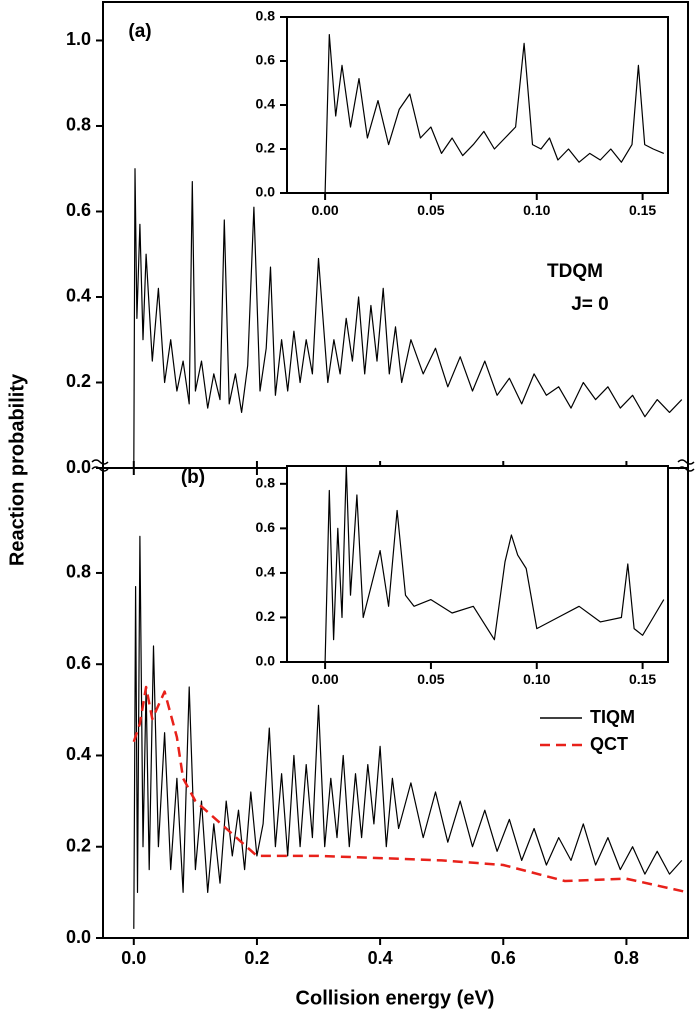 Image resolution: width=700 pixels, height=1013 pixels. Describe the element at coordinates (609, 744) in the screenshot. I see `legend-label: QCT` at that location.